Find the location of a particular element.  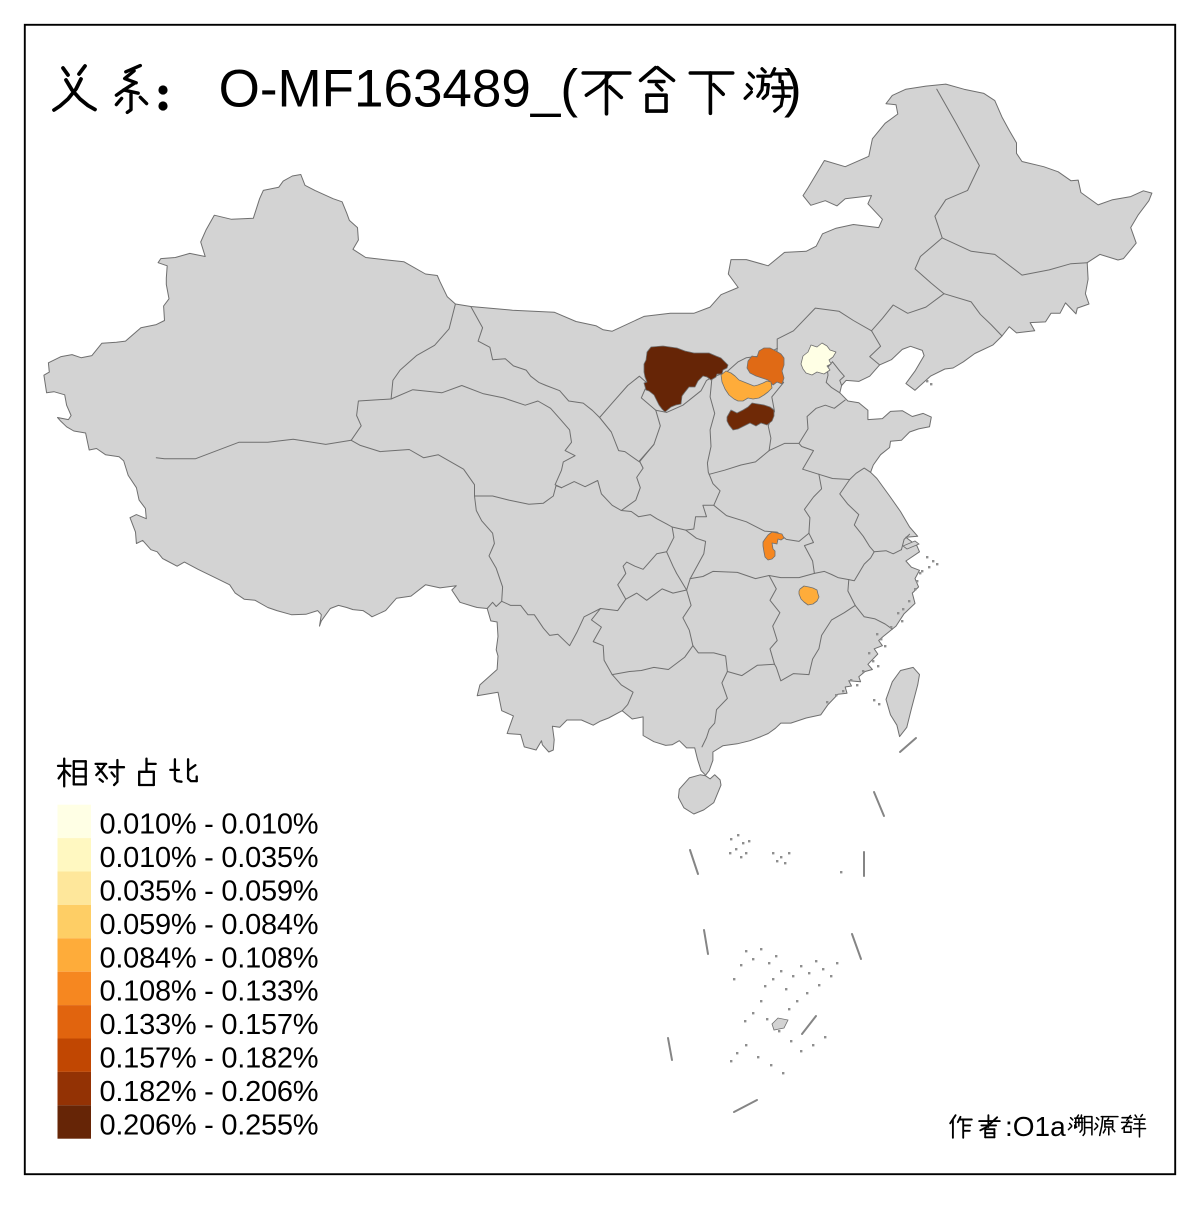

svg-text: 0.182% - 0.206% is located at coordinates (209, 1092).